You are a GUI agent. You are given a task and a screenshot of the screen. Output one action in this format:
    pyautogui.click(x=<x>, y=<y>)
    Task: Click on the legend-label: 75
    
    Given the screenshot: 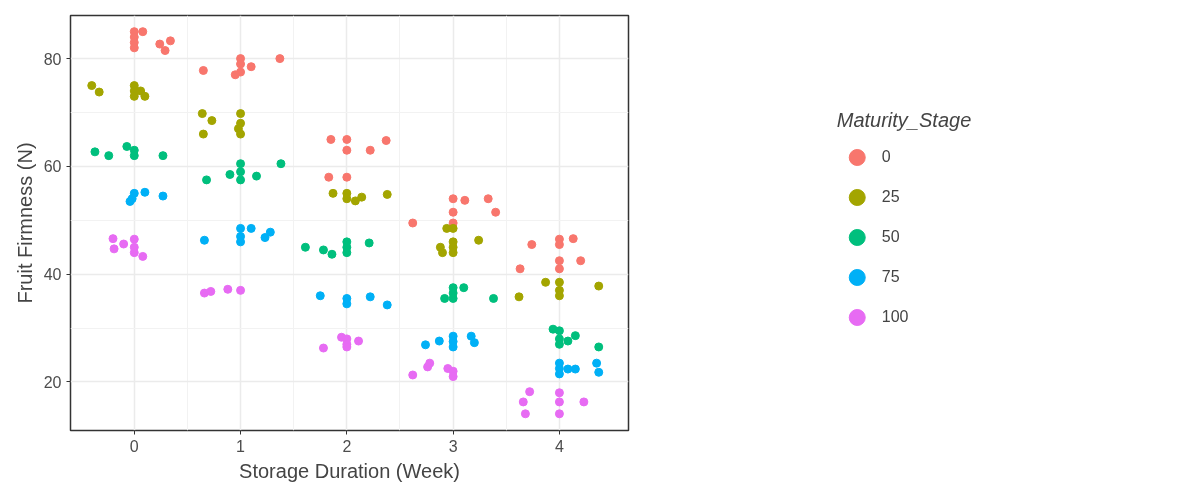 What is the action you would take?
    pyautogui.click(x=891, y=276)
    